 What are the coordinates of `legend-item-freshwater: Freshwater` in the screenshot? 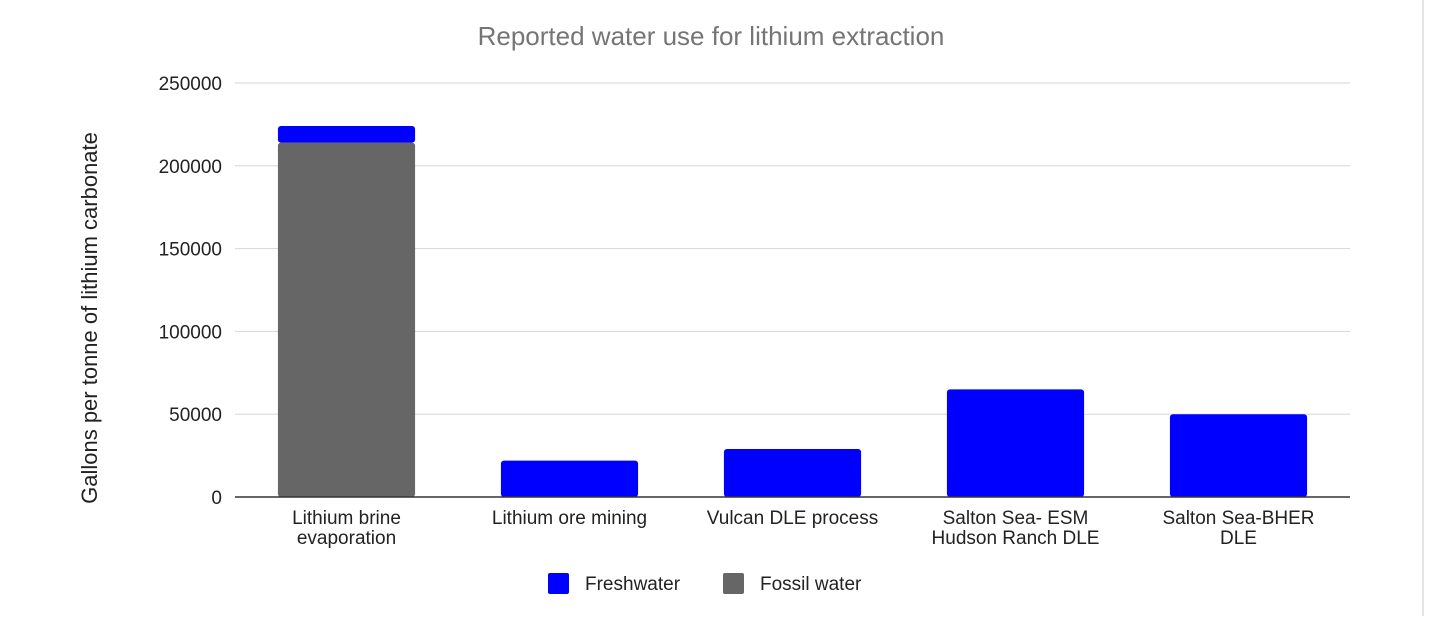 It's located at (614, 584).